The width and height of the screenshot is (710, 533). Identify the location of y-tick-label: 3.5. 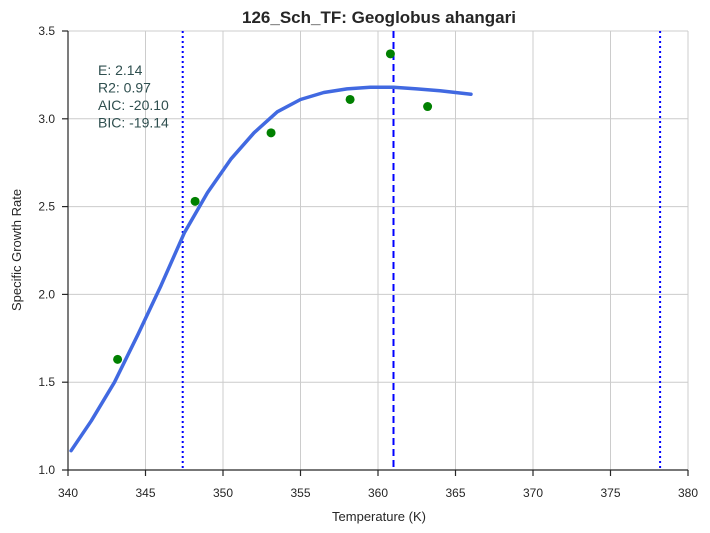
(46, 31).